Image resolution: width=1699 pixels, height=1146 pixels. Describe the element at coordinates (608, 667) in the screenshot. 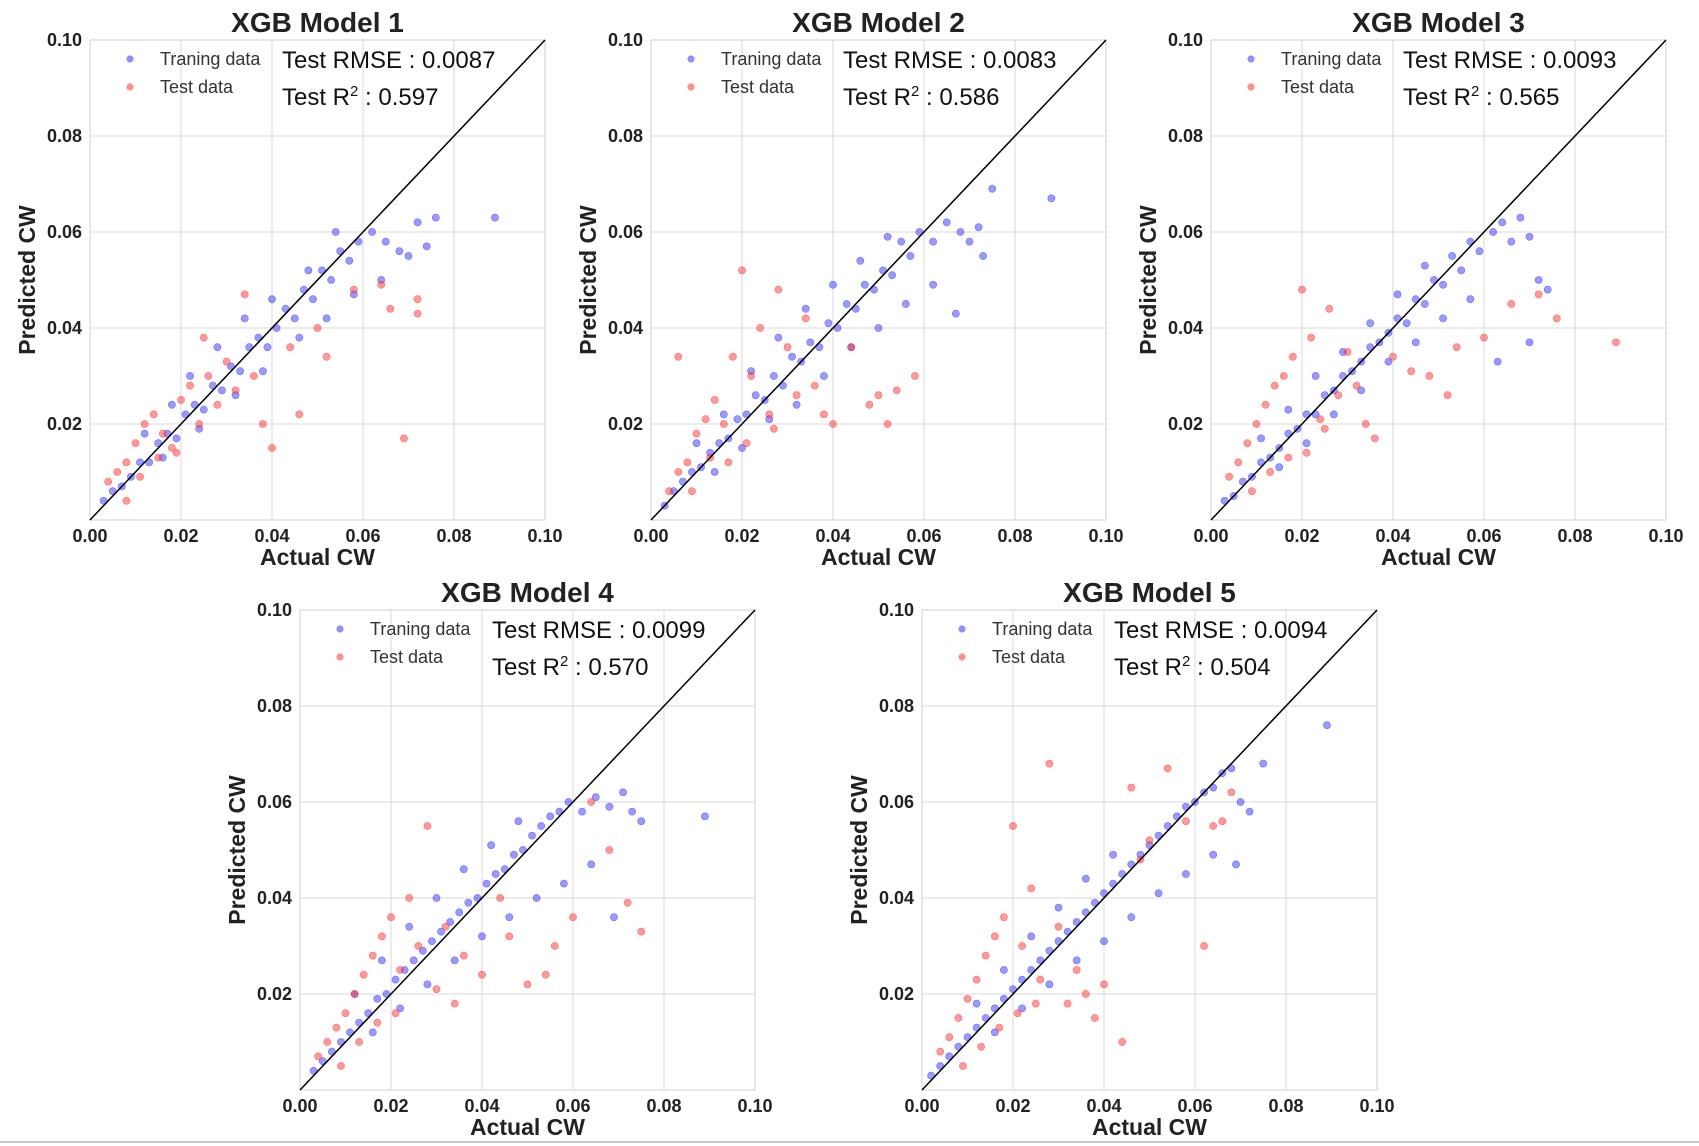

I see `r2-value: : 0.570` at that location.